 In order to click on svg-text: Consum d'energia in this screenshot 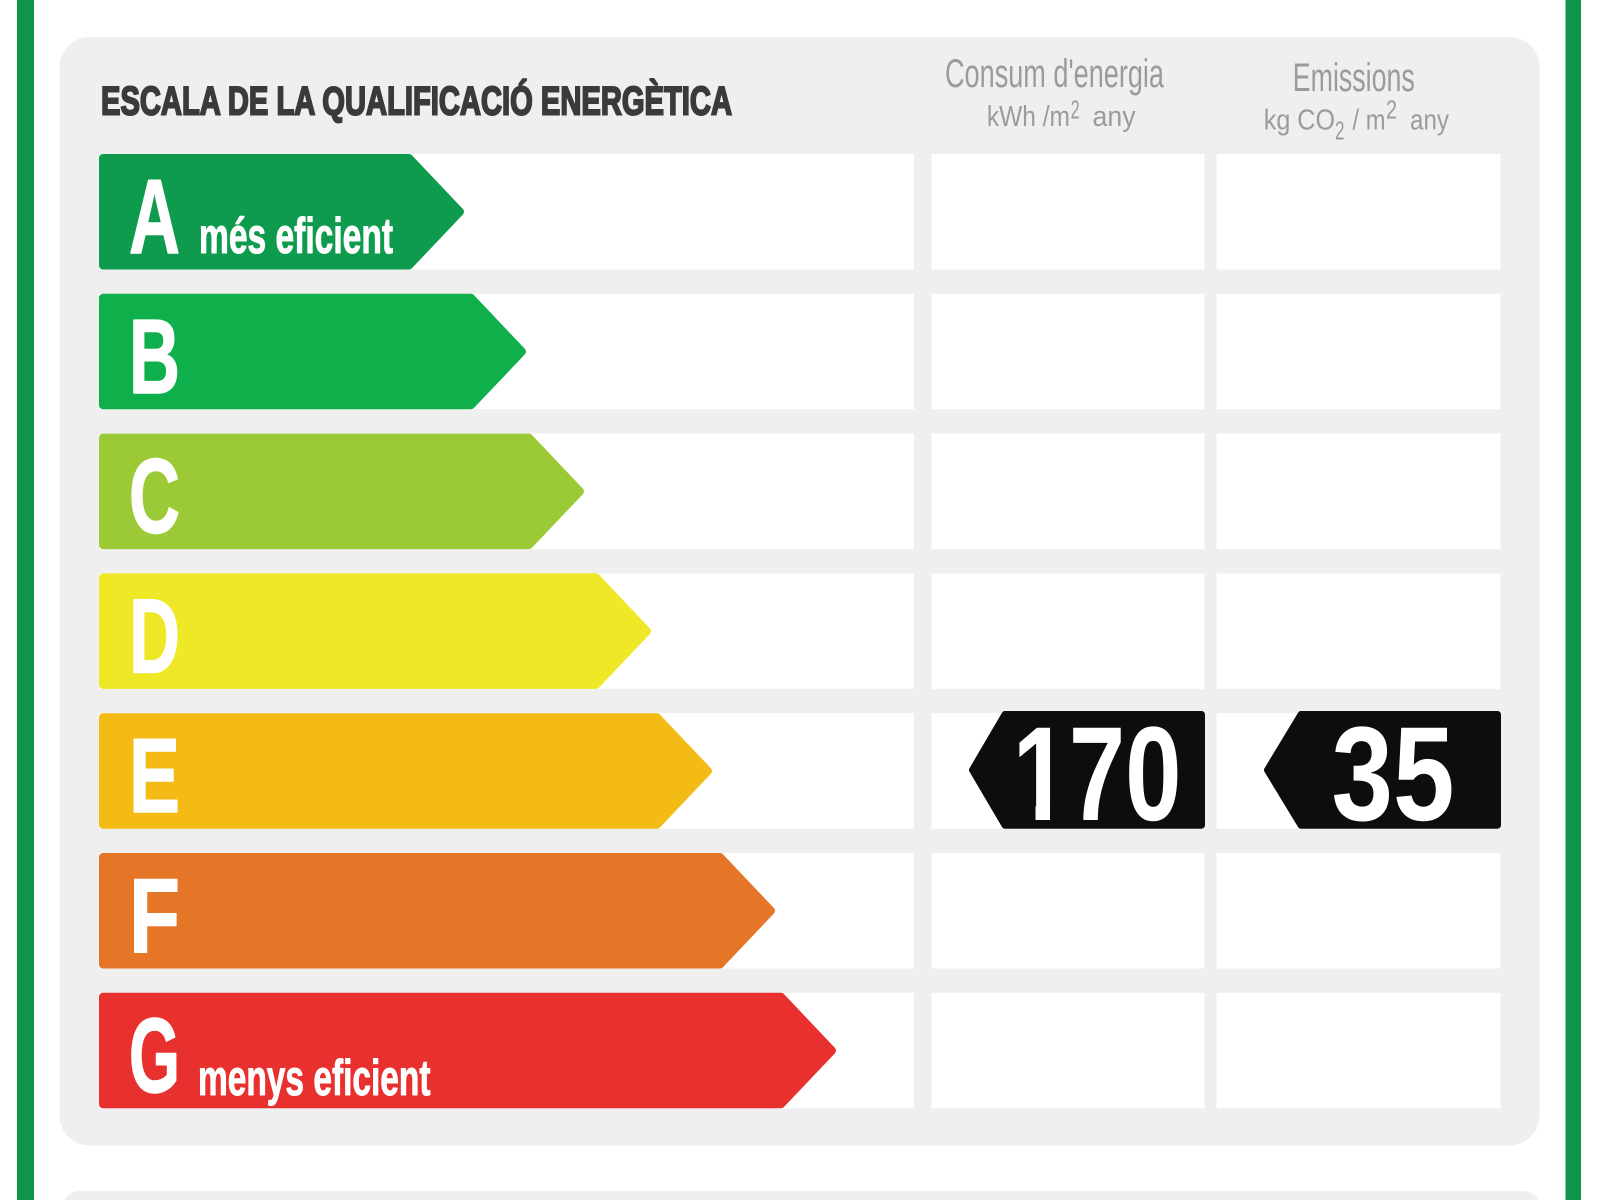, I will do `click(1055, 74)`.